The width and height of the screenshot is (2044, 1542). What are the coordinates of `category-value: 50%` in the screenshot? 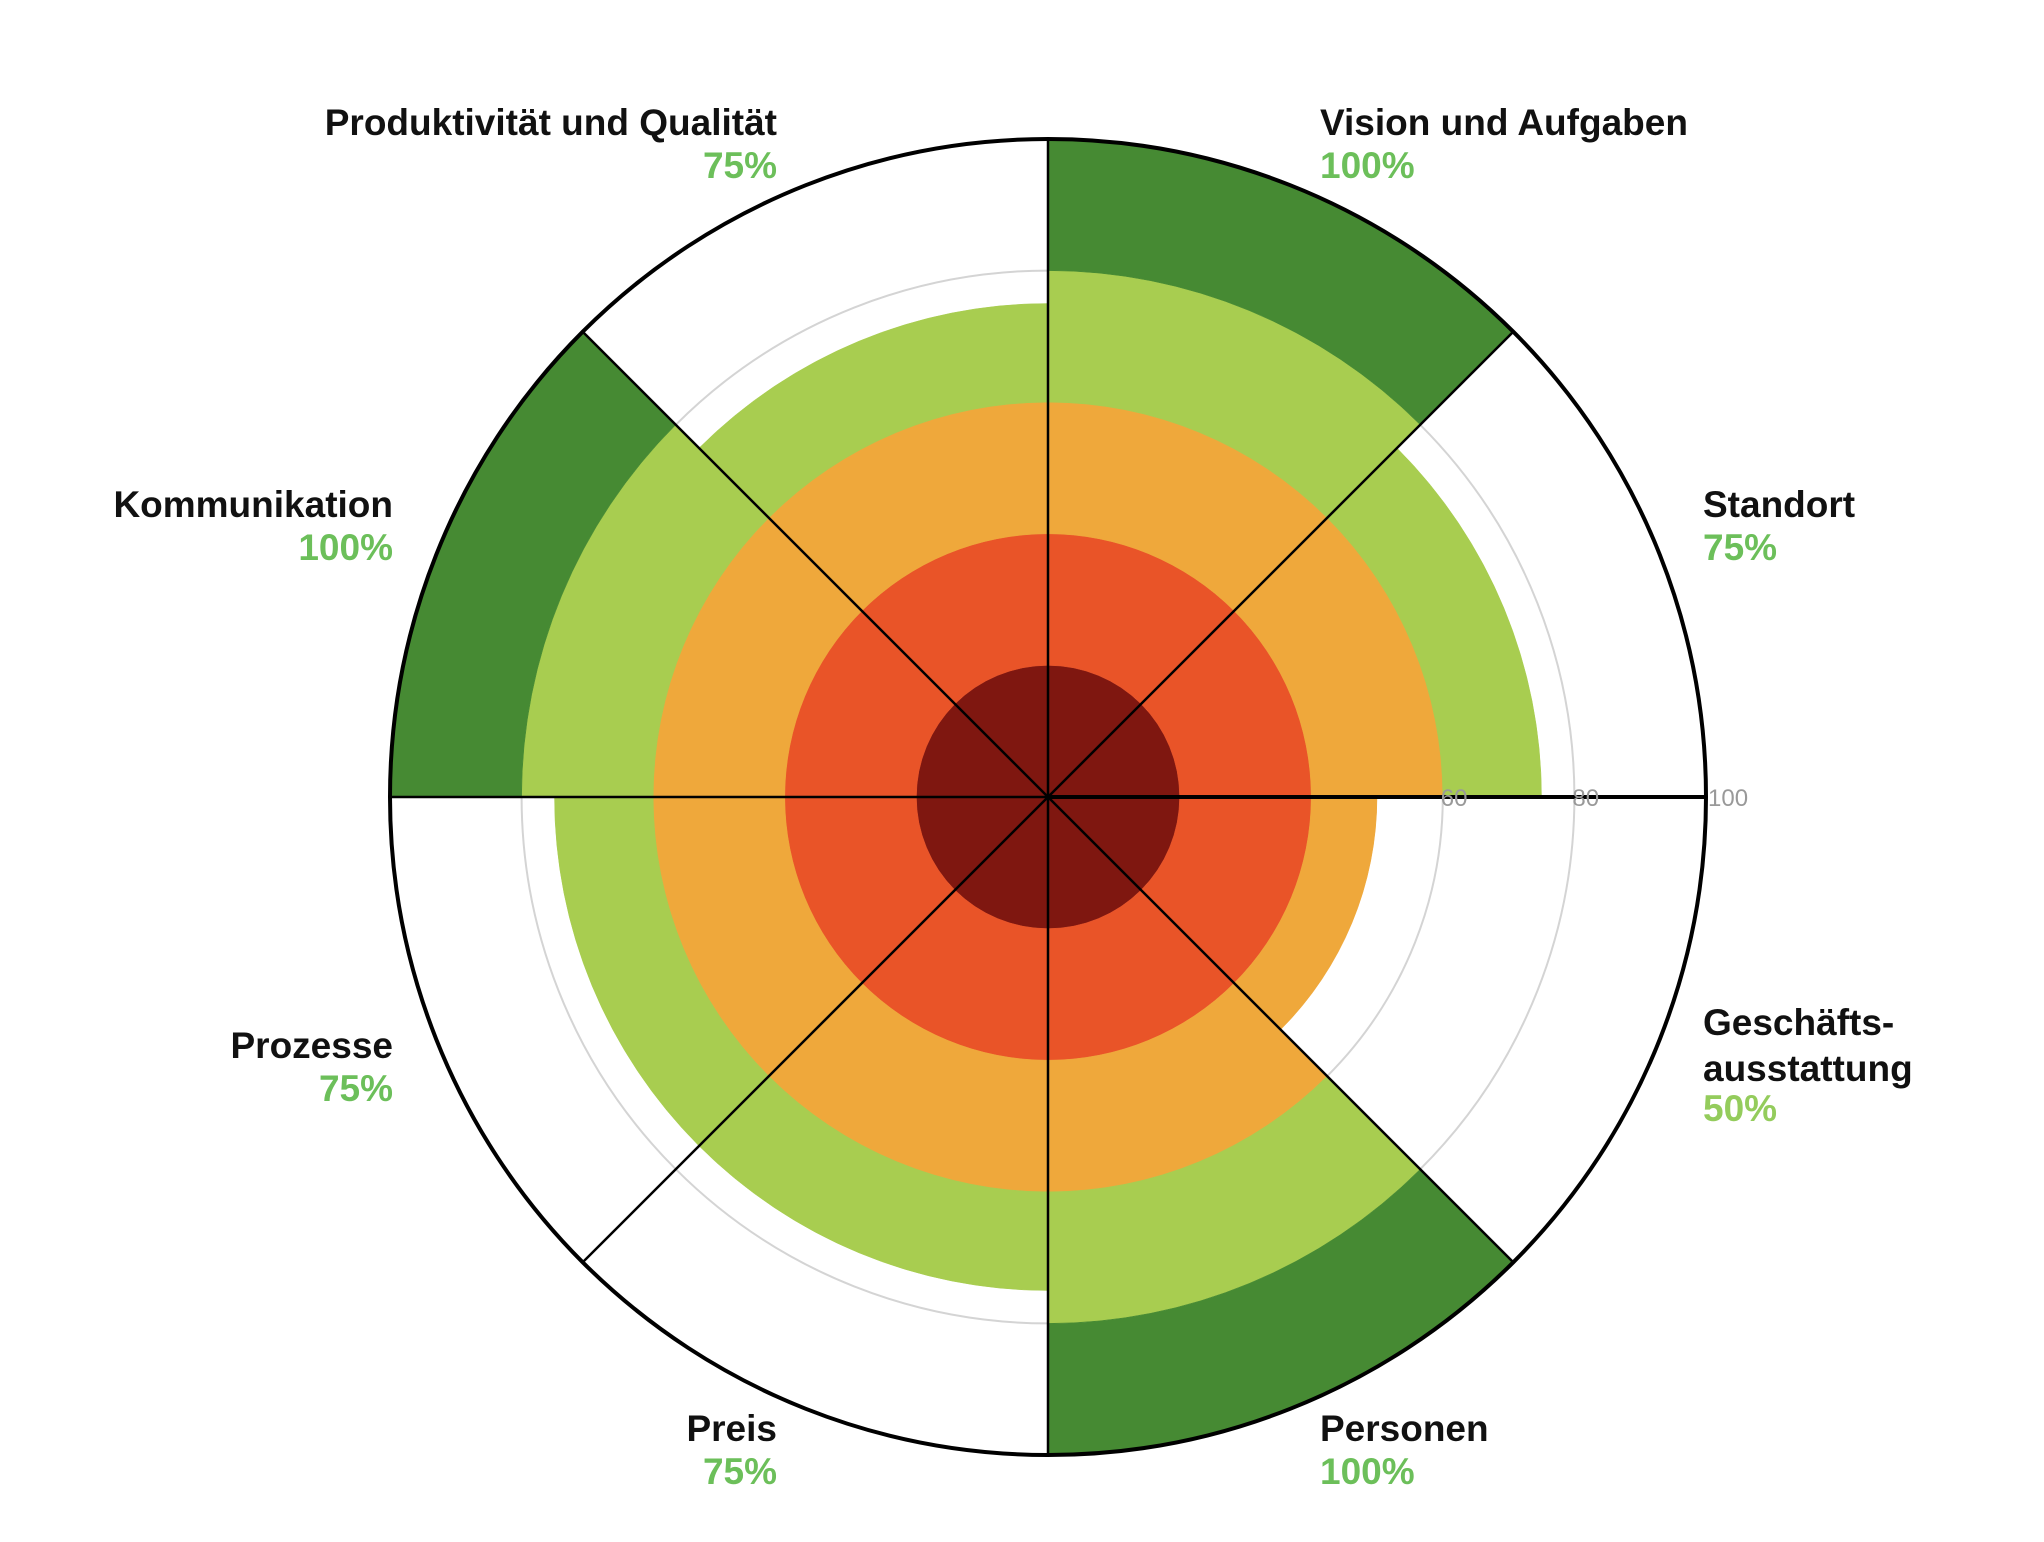 It's located at (1740, 1108).